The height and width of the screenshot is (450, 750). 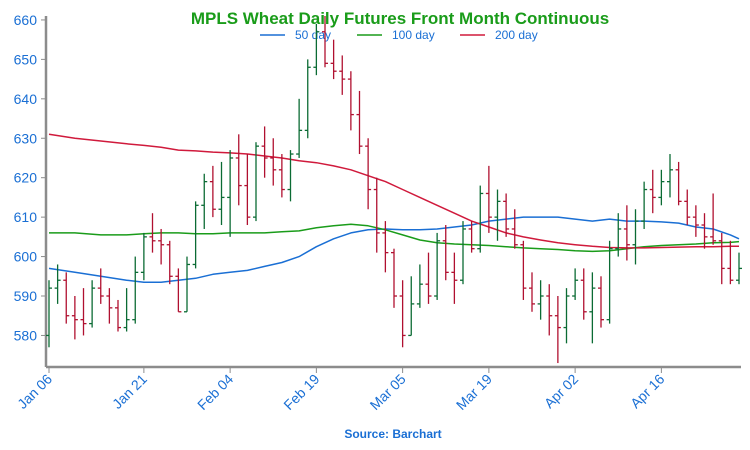 What do you see at coordinates (295, 35) in the screenshot?
I see `legend-item-50-day: 50 day` at bounding box center [295, 35].